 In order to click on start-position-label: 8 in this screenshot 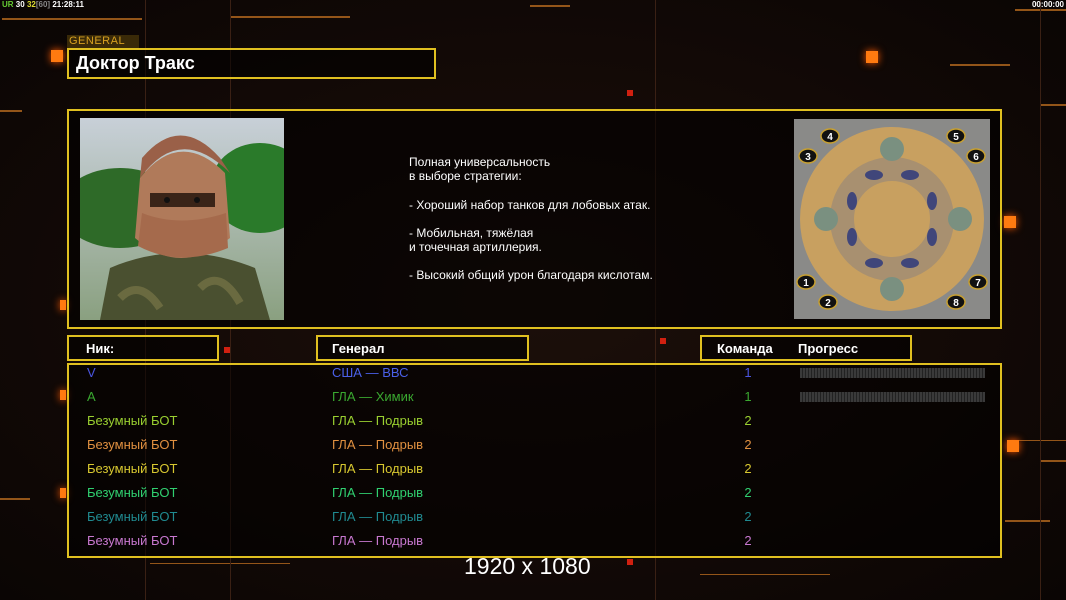, I will do `click(956, 303)`.